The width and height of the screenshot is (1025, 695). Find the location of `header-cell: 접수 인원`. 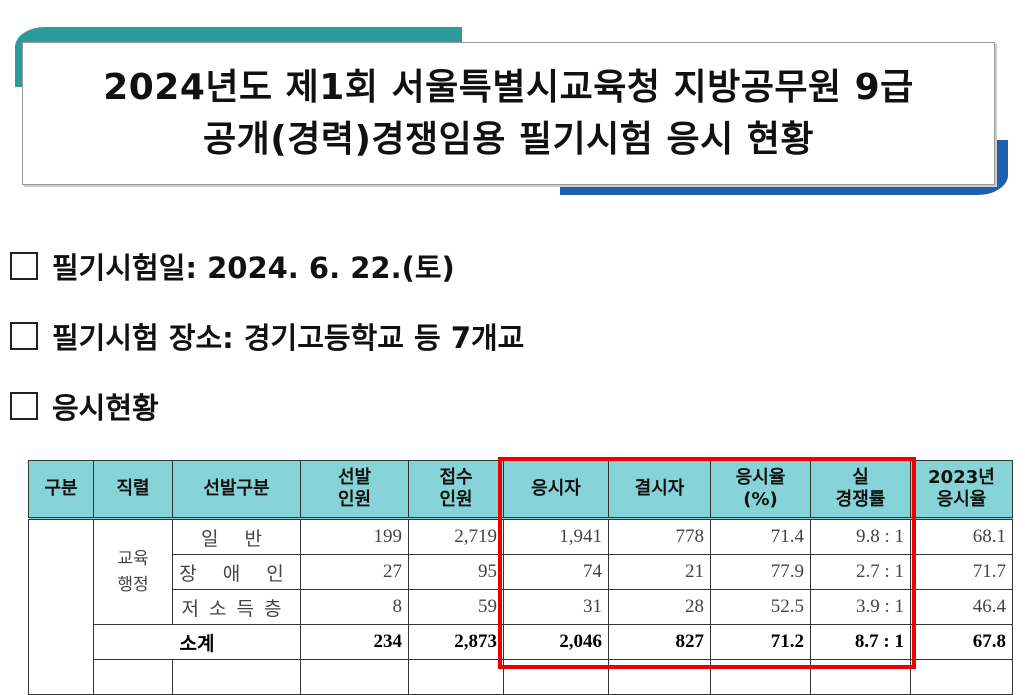

header-cell: 접수 인원 is located at coordinates (456, 490).